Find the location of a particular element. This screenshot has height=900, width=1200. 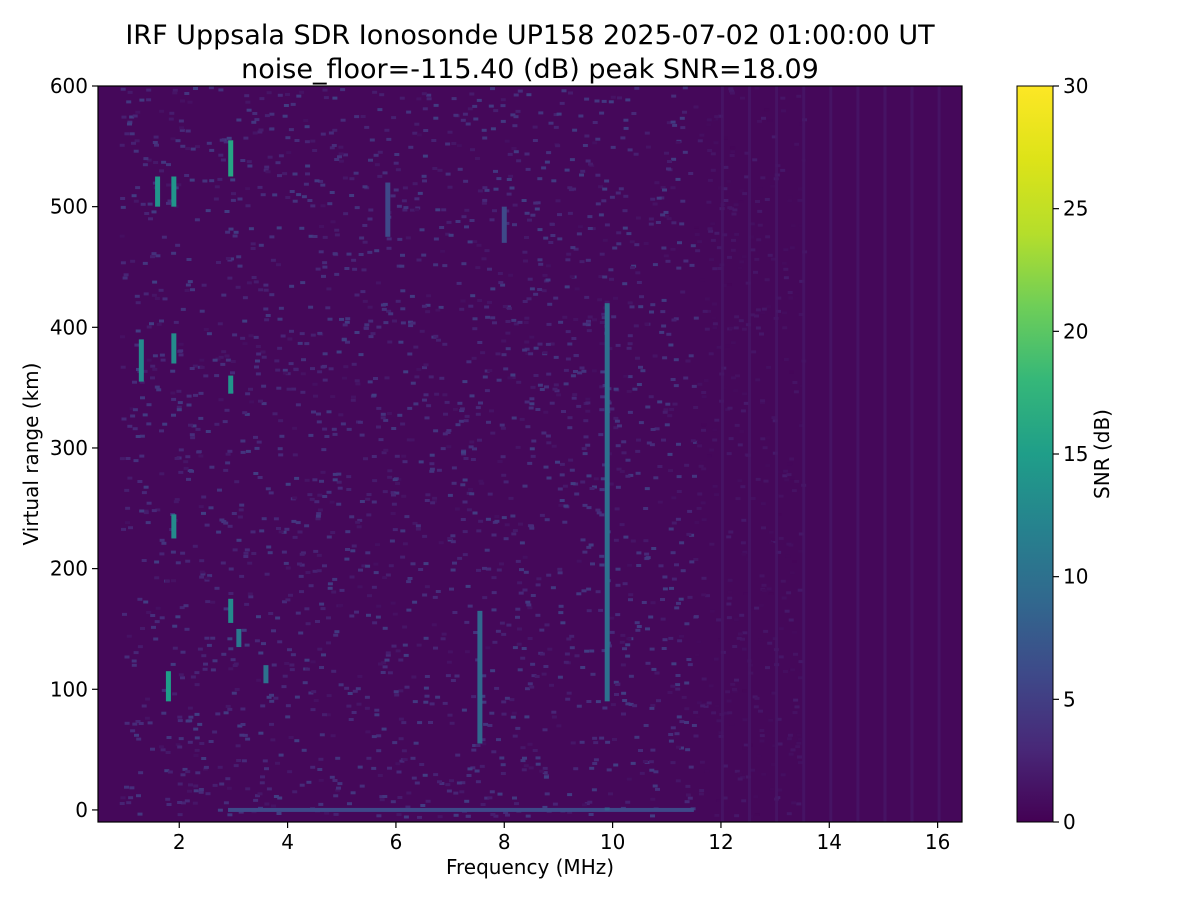

noise-streak is located at coordinates (722, 454).